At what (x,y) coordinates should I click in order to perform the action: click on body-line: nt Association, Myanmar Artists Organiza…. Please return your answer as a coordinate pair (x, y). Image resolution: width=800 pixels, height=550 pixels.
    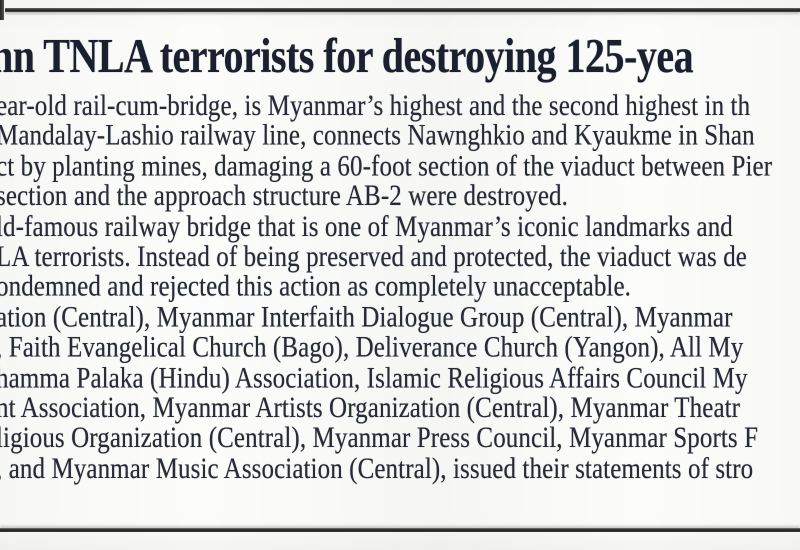
    Looking at the image, I should click on (370, 408).